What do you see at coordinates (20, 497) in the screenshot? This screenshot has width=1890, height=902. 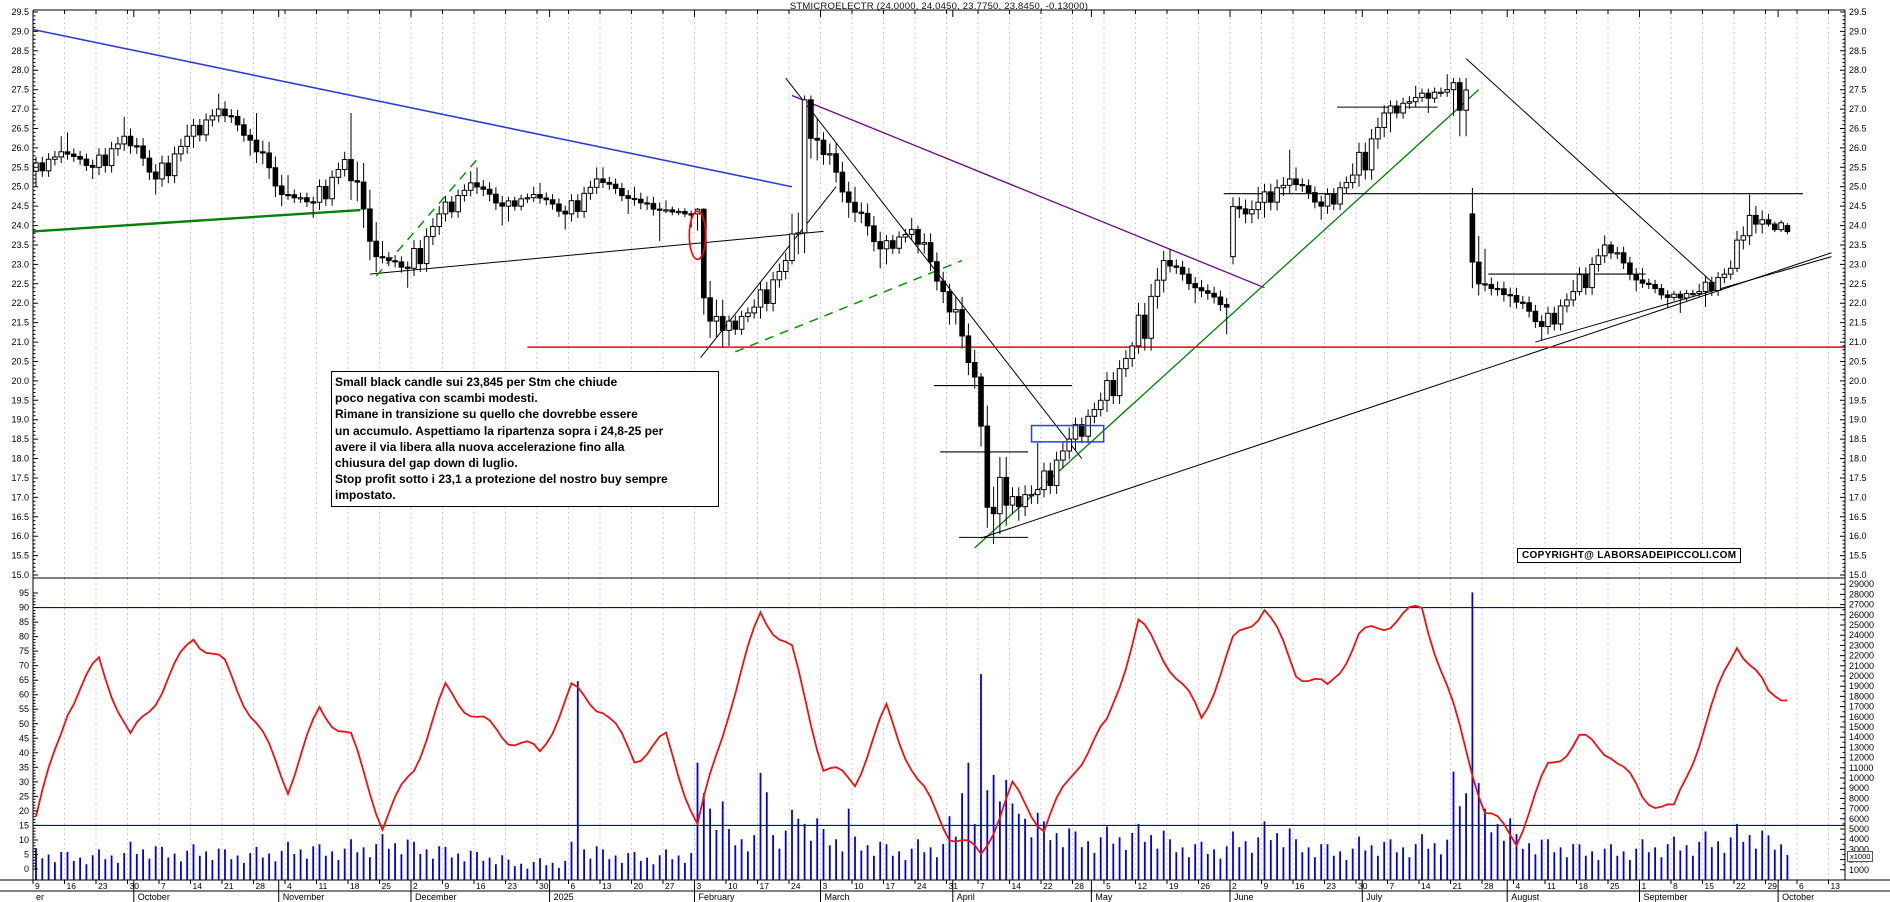 I see `svg-text: 17.0` at bounding box center [20, 497].